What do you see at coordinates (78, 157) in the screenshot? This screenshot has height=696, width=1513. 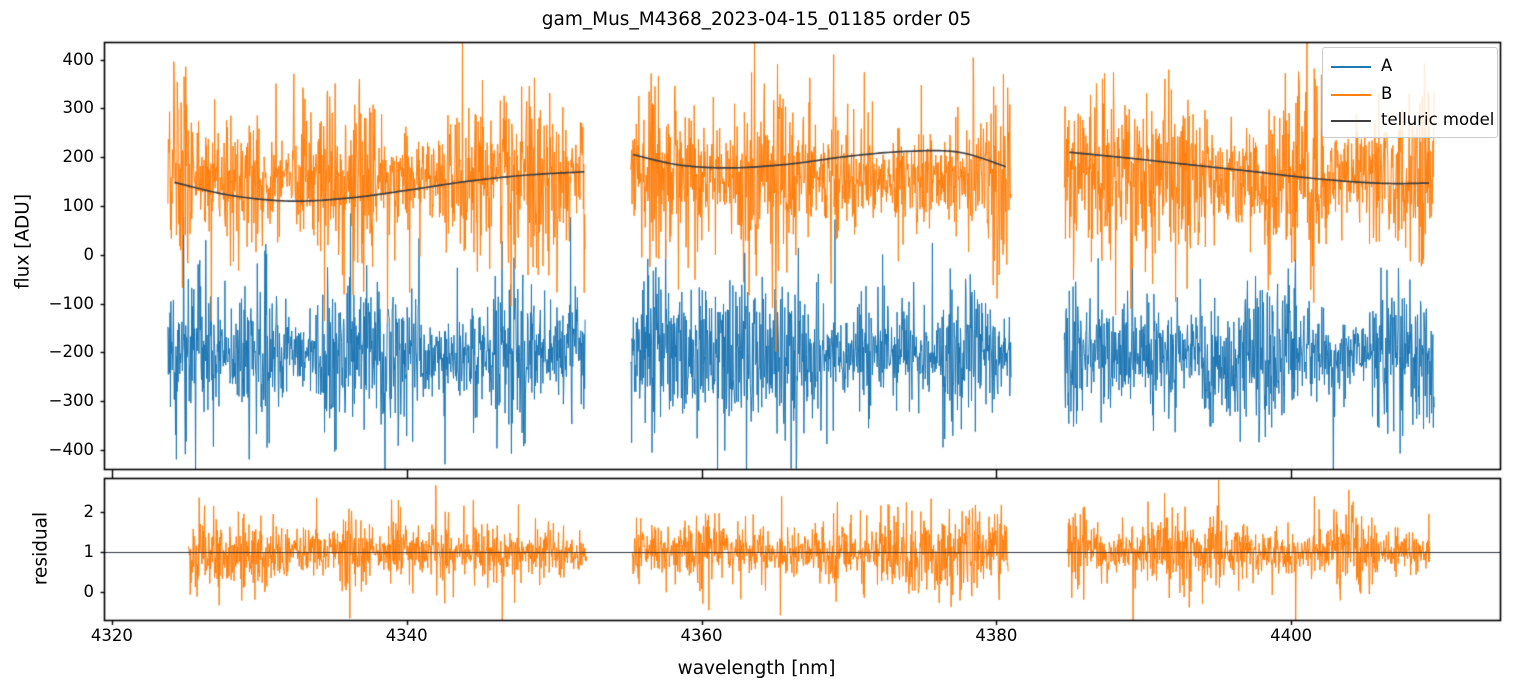 I see `flux-ytick-200: 200` at bounding box center [78, 157].